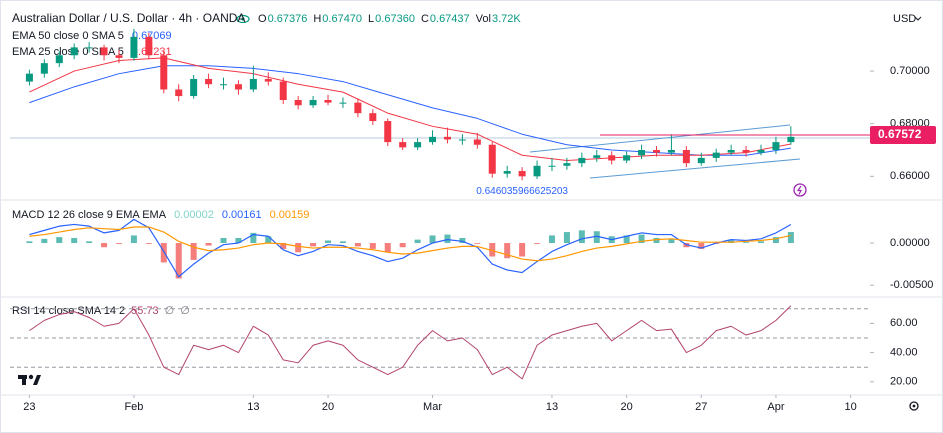  Describe the element at coordinates (410, 342) in the screenshot. I see `rsi-line` at that location.